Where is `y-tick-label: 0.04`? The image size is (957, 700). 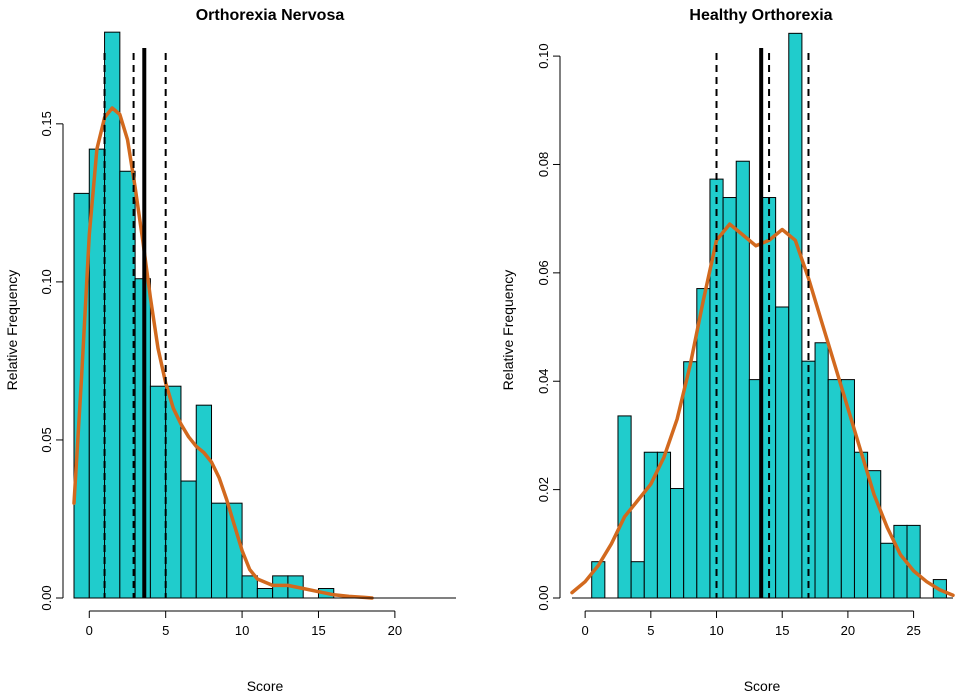 y-tick-label: 0.04 is located at coordinates (543, 381).